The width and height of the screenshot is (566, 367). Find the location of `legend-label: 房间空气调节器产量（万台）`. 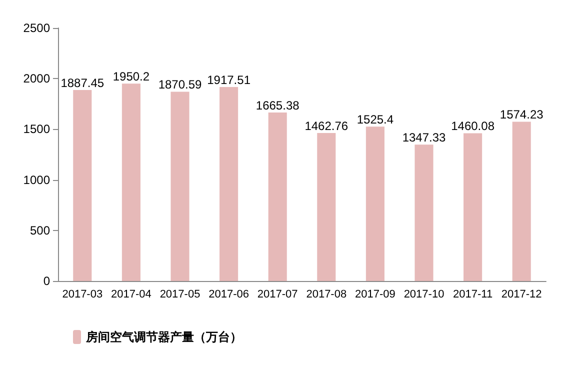

legend-label: 房间空气调节器产量（万台） is located at coordinates (163, 337).